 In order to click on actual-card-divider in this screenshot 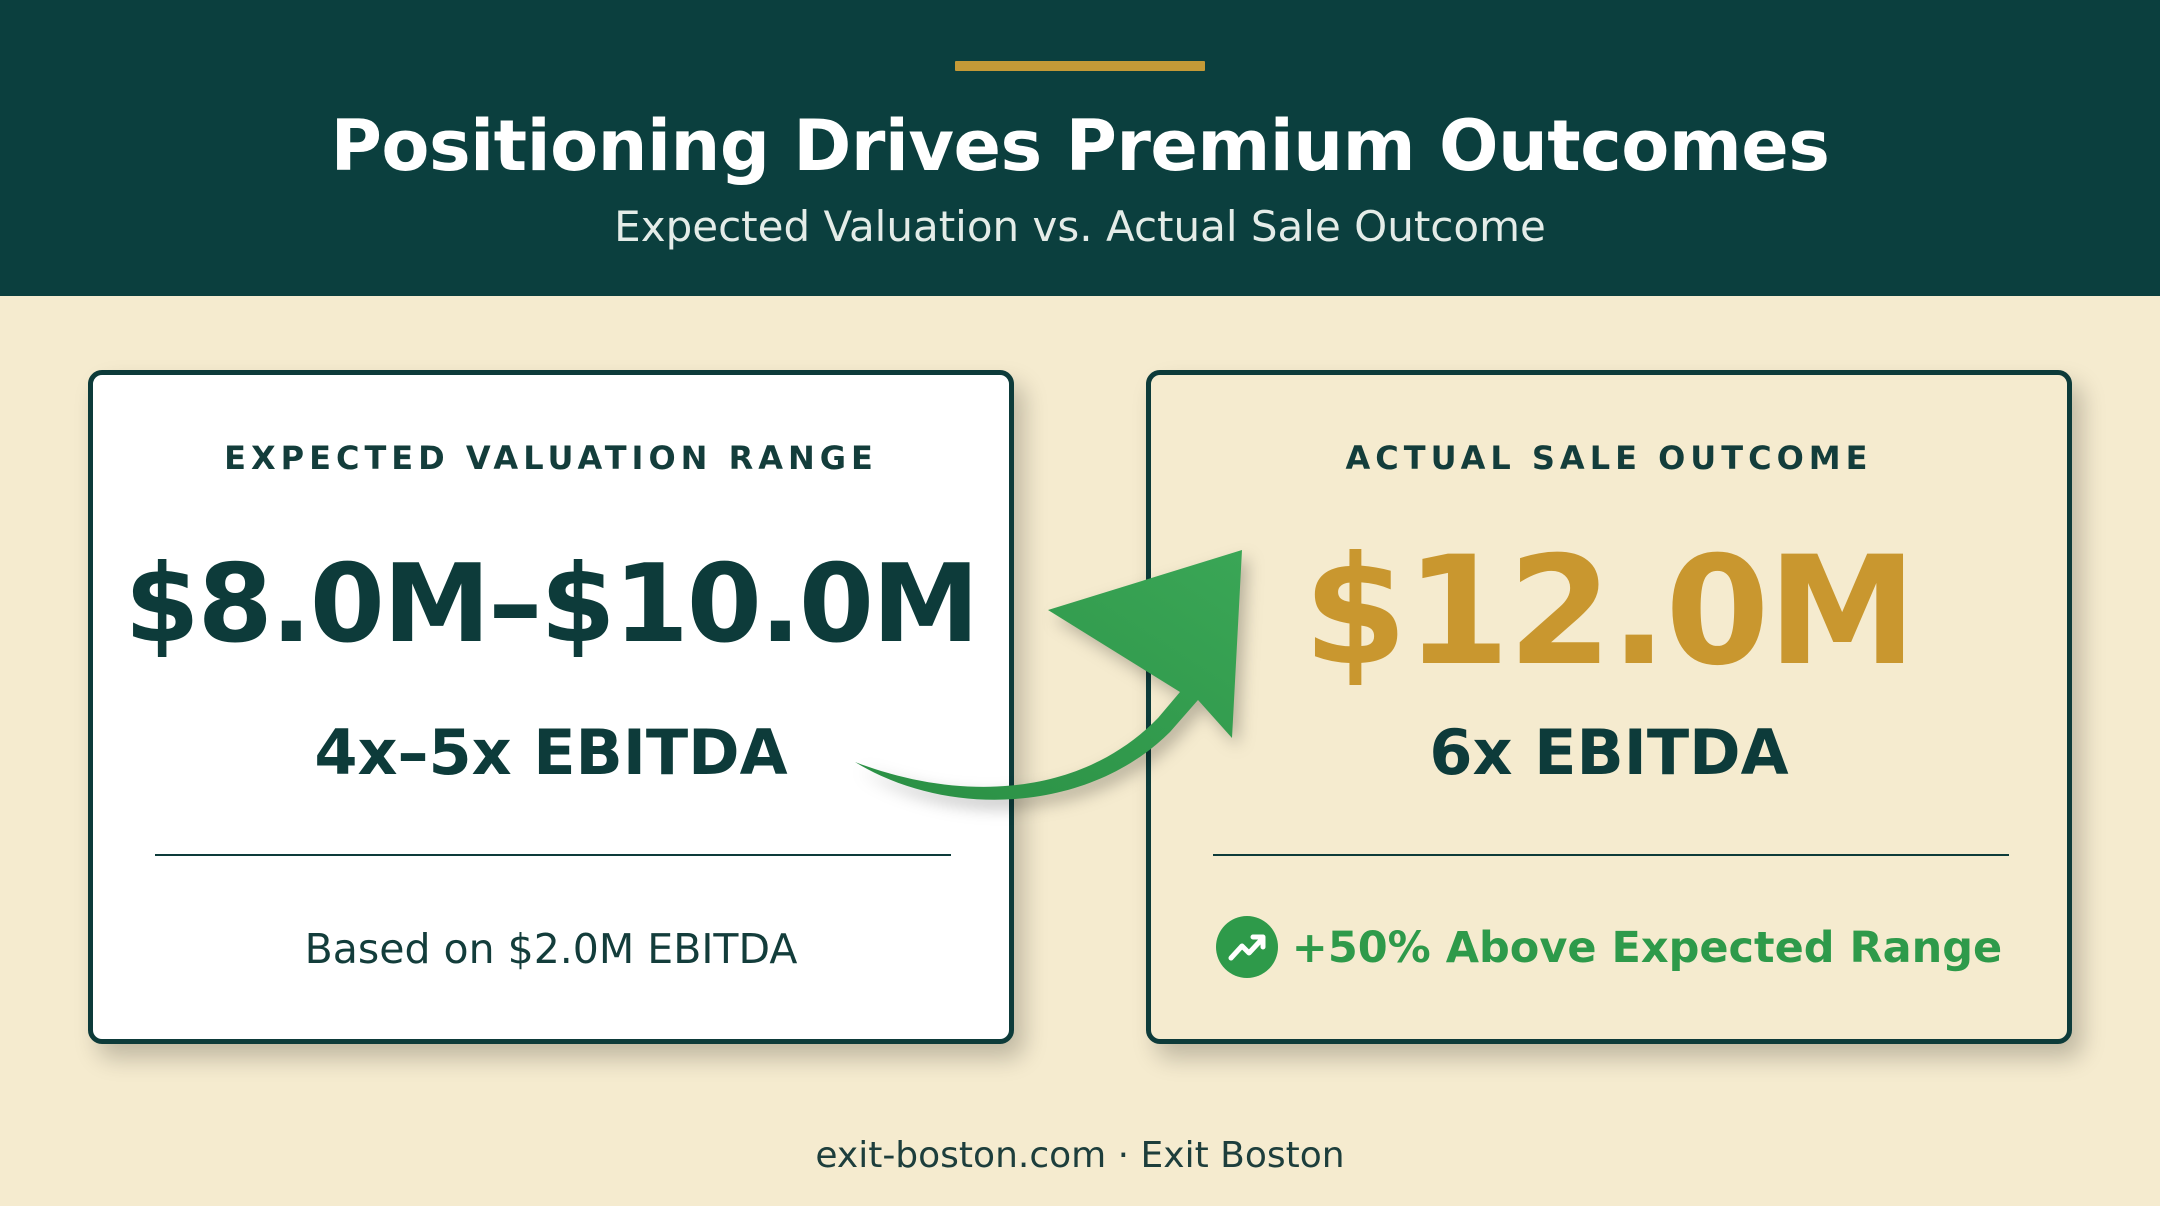, I will do `click(1611, 855)`.